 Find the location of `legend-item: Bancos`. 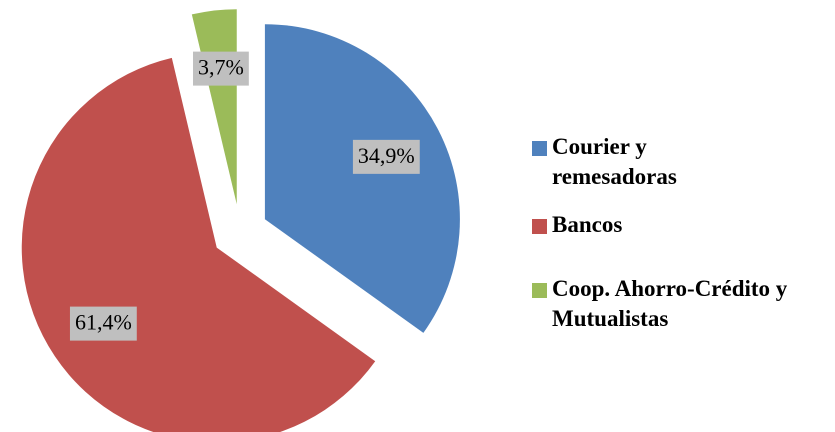

legend-item: Bancos is located at coordinates (682, 225).